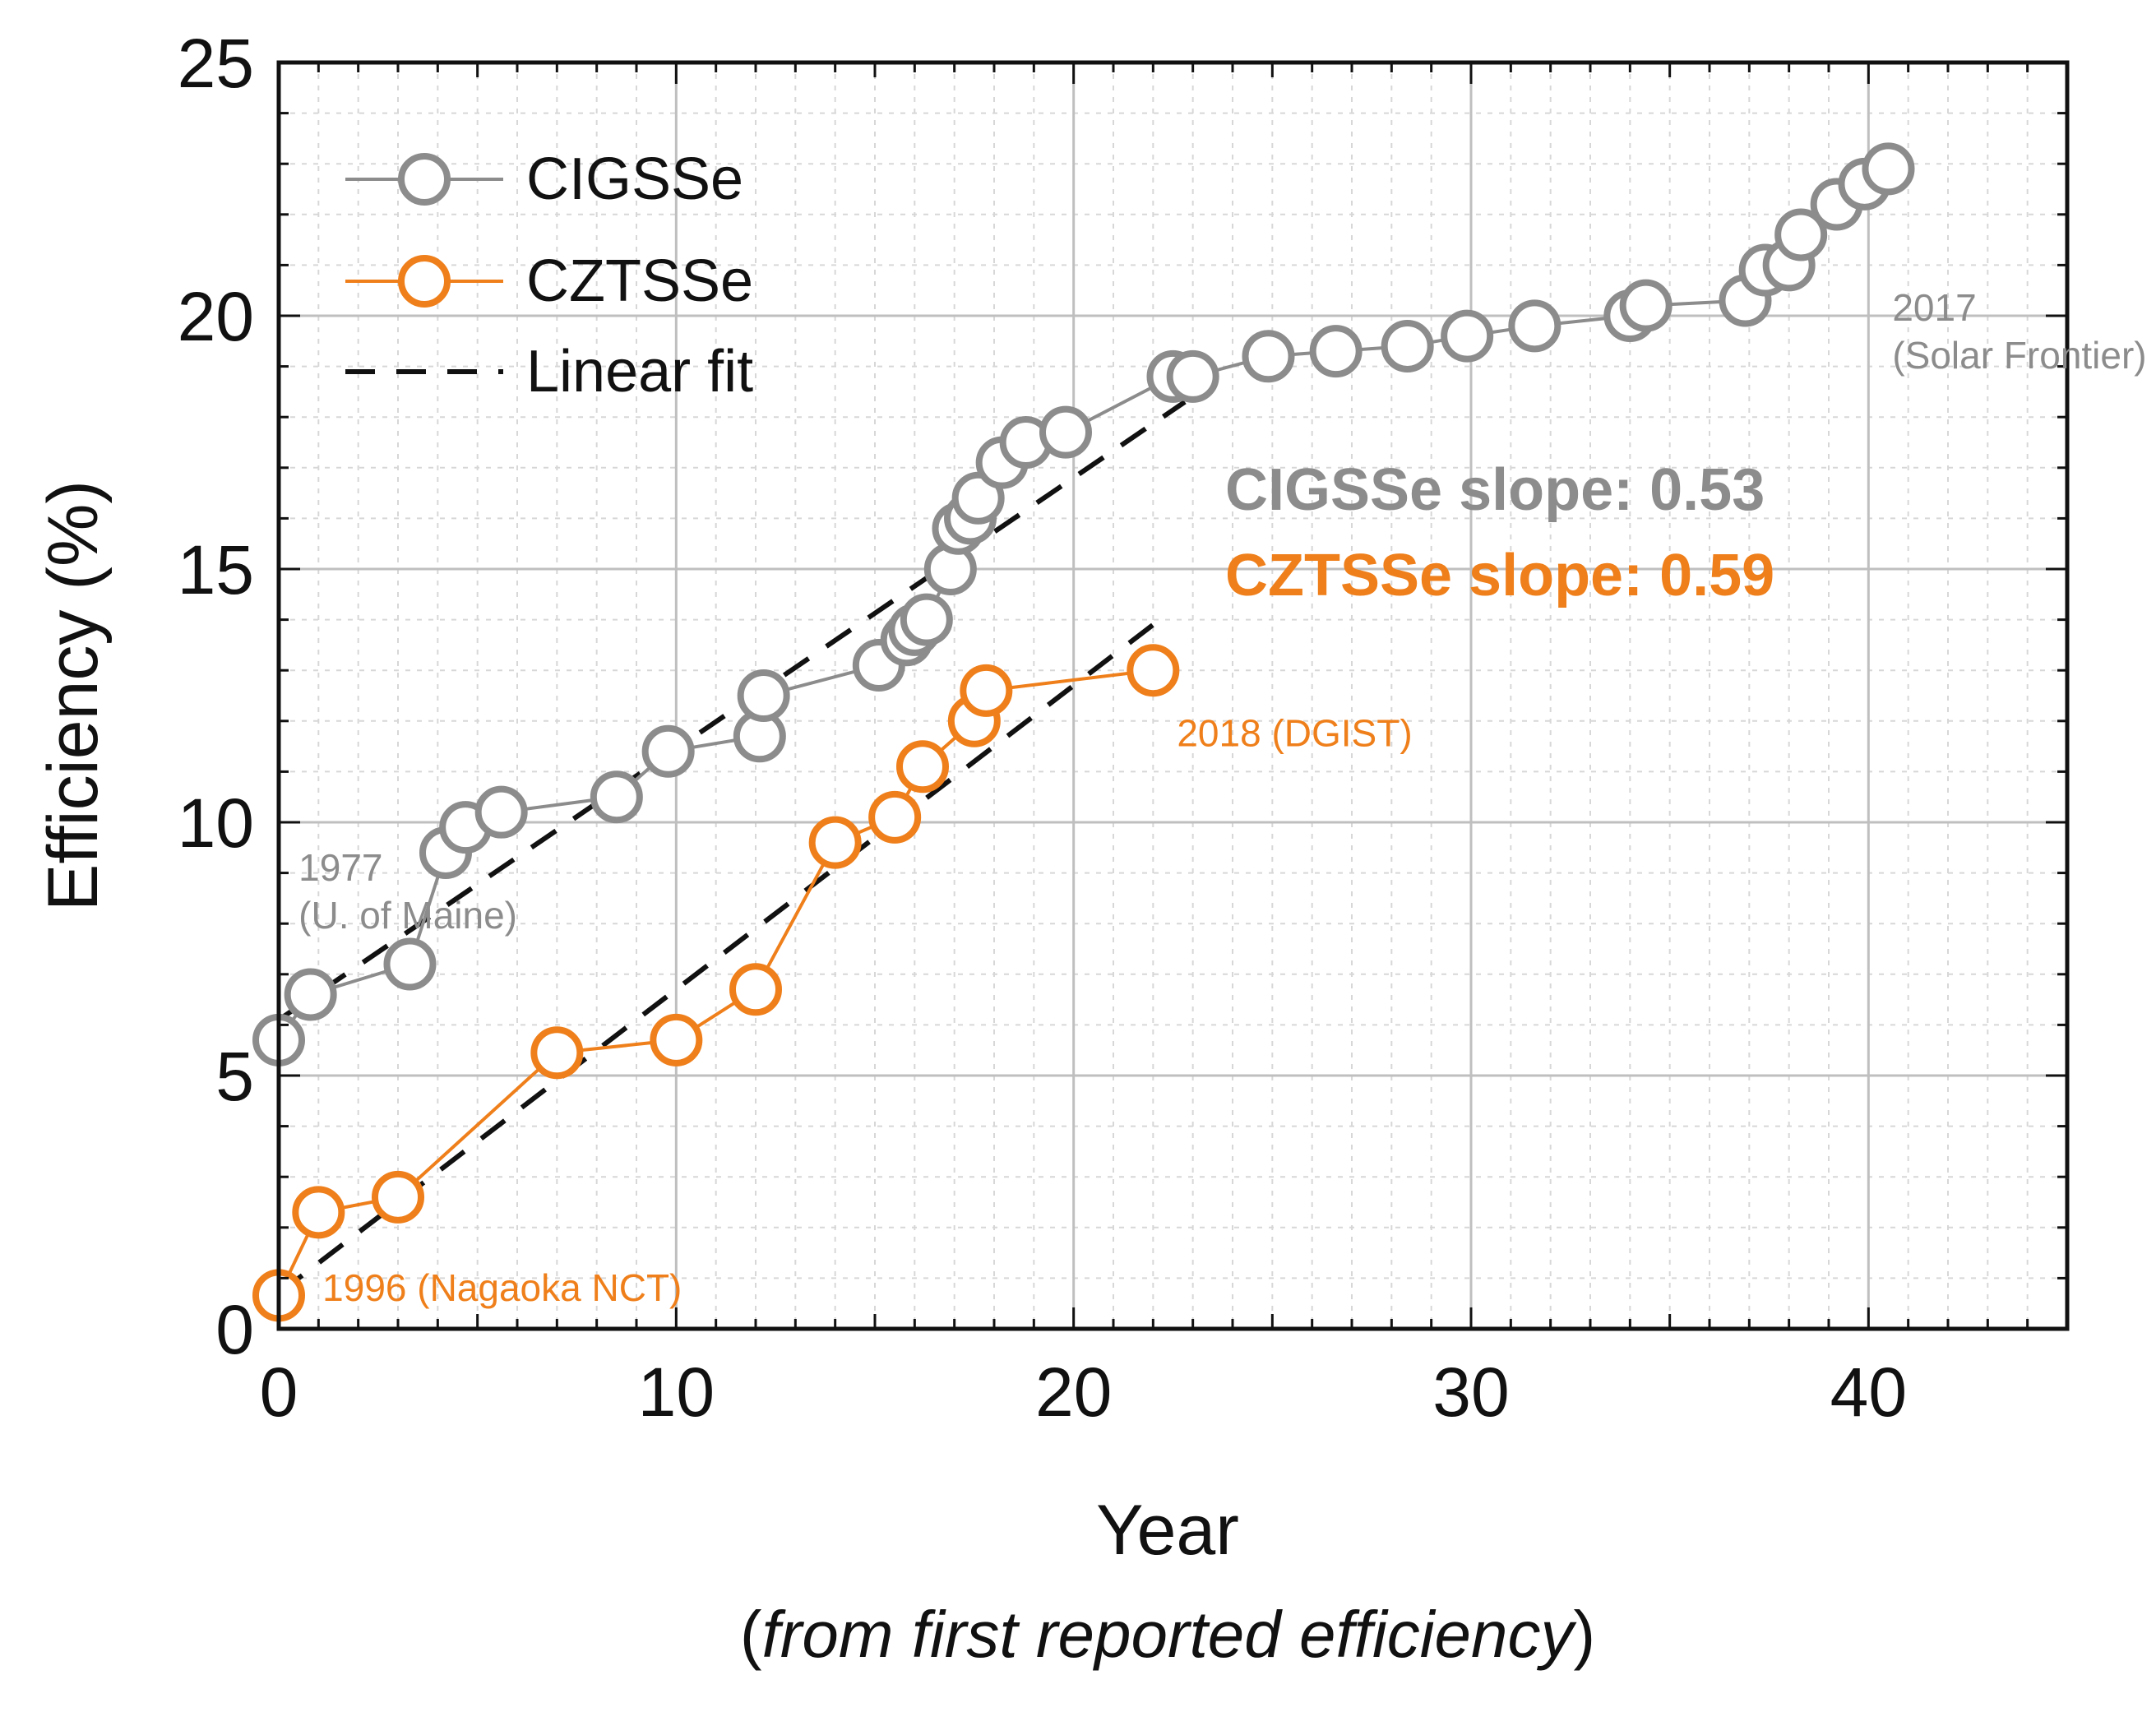  Describe the element at coordinates (234, 1076) in the screenshot. I see `y-tick-label: 5` at that location.